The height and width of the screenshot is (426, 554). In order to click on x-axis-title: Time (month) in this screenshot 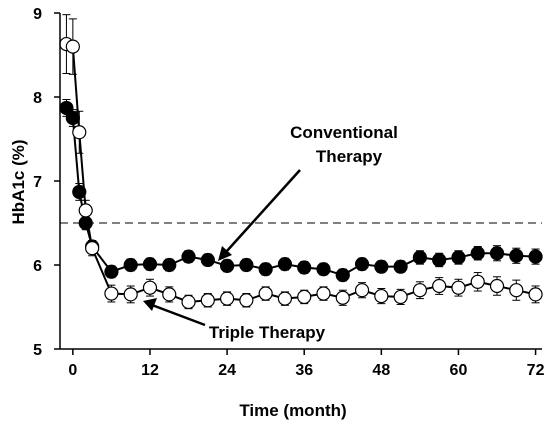, I will do `click(292, 410)`.